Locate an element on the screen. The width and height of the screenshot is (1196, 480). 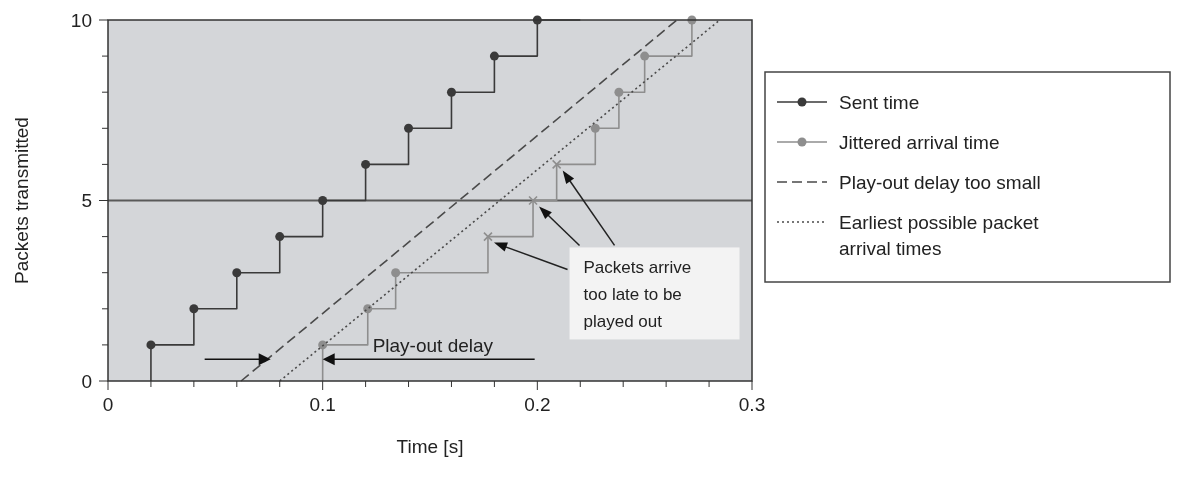
x-tick-label: 0.3 is located at coordinates (752, 404).